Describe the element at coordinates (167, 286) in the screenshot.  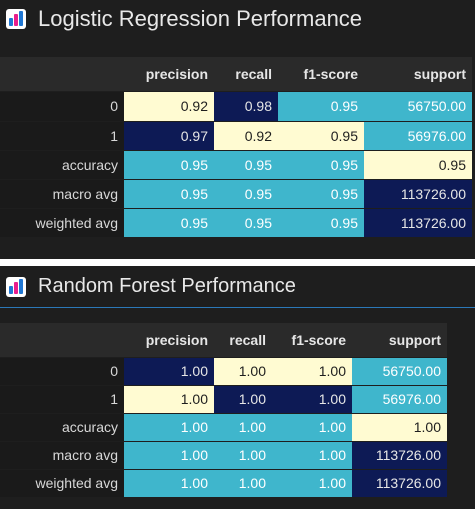
I see `panel-title: Random Forest Performance` at that location.